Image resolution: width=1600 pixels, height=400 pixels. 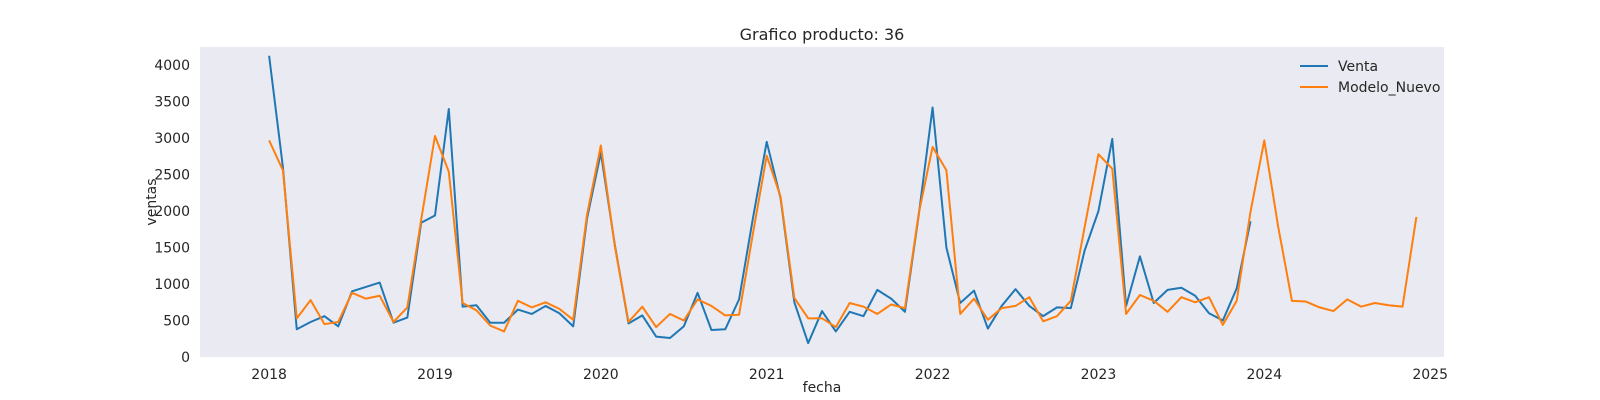 What do you see at coordinates (152, 201) in the screenshot?
I see `y-axis-label: ventas` at bounding box center [152, 201].